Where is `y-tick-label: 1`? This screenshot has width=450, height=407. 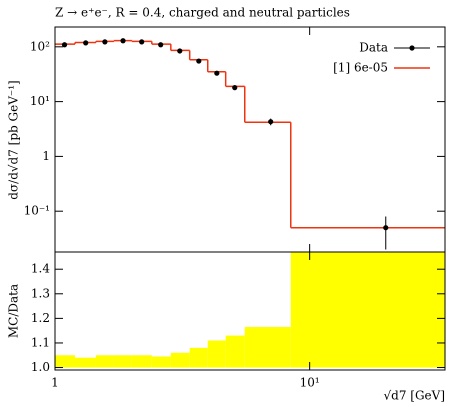 y-tick-label: 1 is located at coordinates (46, 156).